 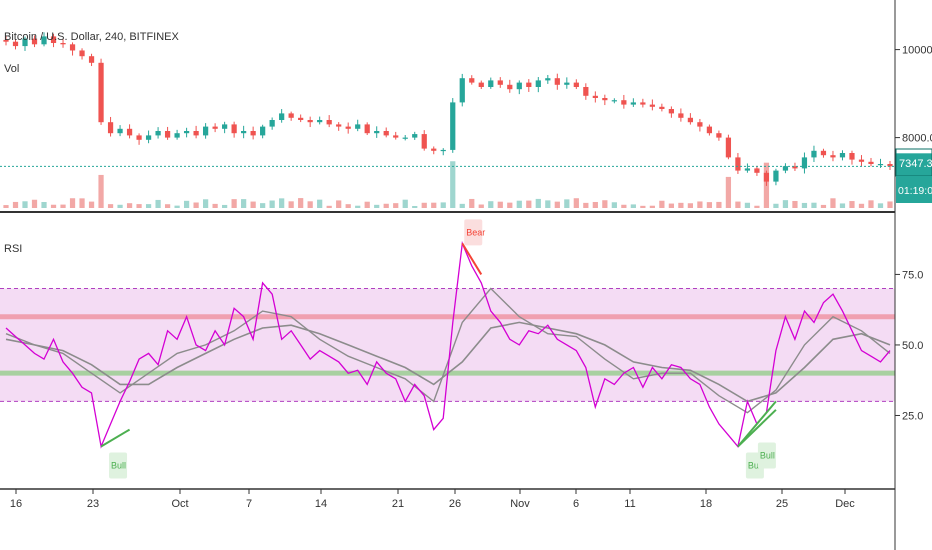 I want to click on time-tick-label: Oct, so click(x=179, y=504).